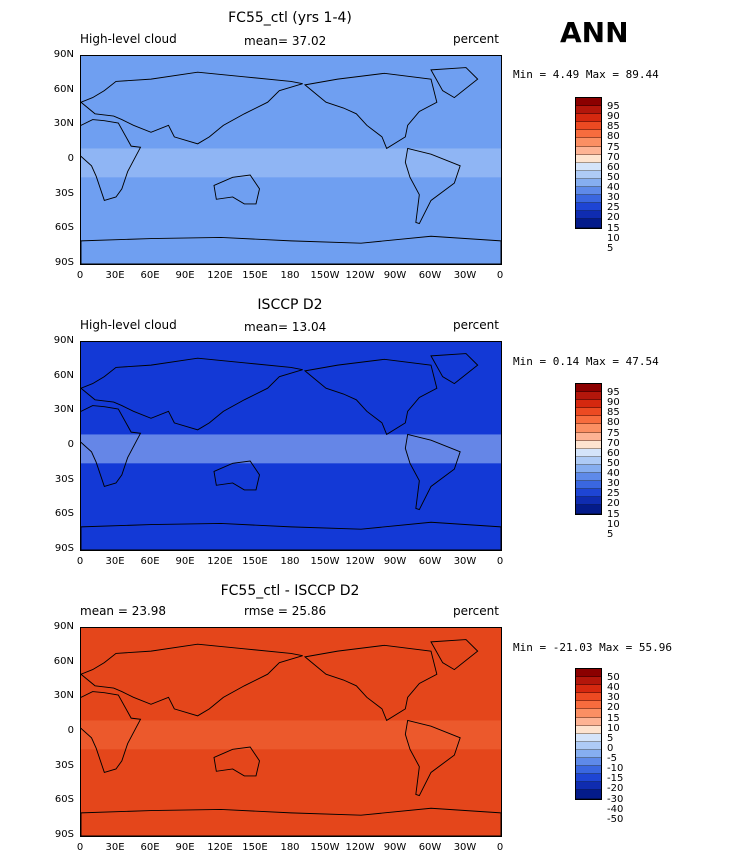 The image size is (733, 864). I want to click on lat-tick-label: 90S, so click(64, 262).